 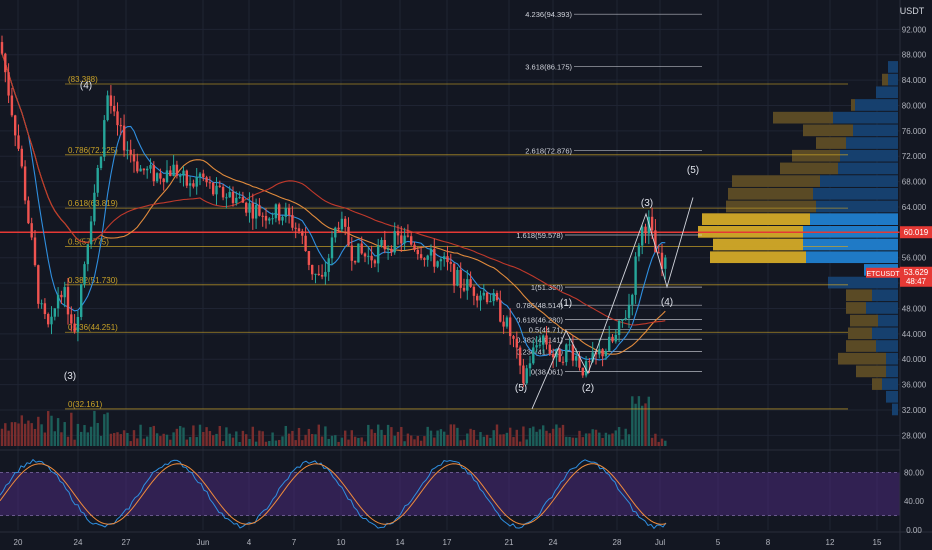 What do you see at coordinates (914, 55) in the screenshot?
I see `price-tick: 88.000` at bounding box center [914, 55].